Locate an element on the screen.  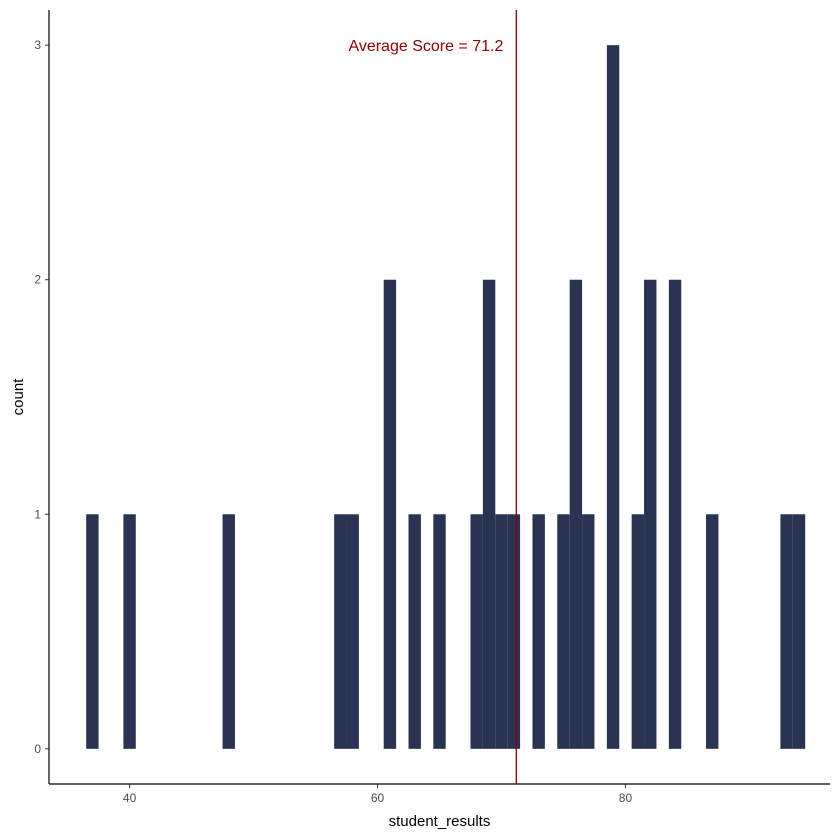
mean-line-label: Average Score = 71.2 is located at coordinates (425, 46).